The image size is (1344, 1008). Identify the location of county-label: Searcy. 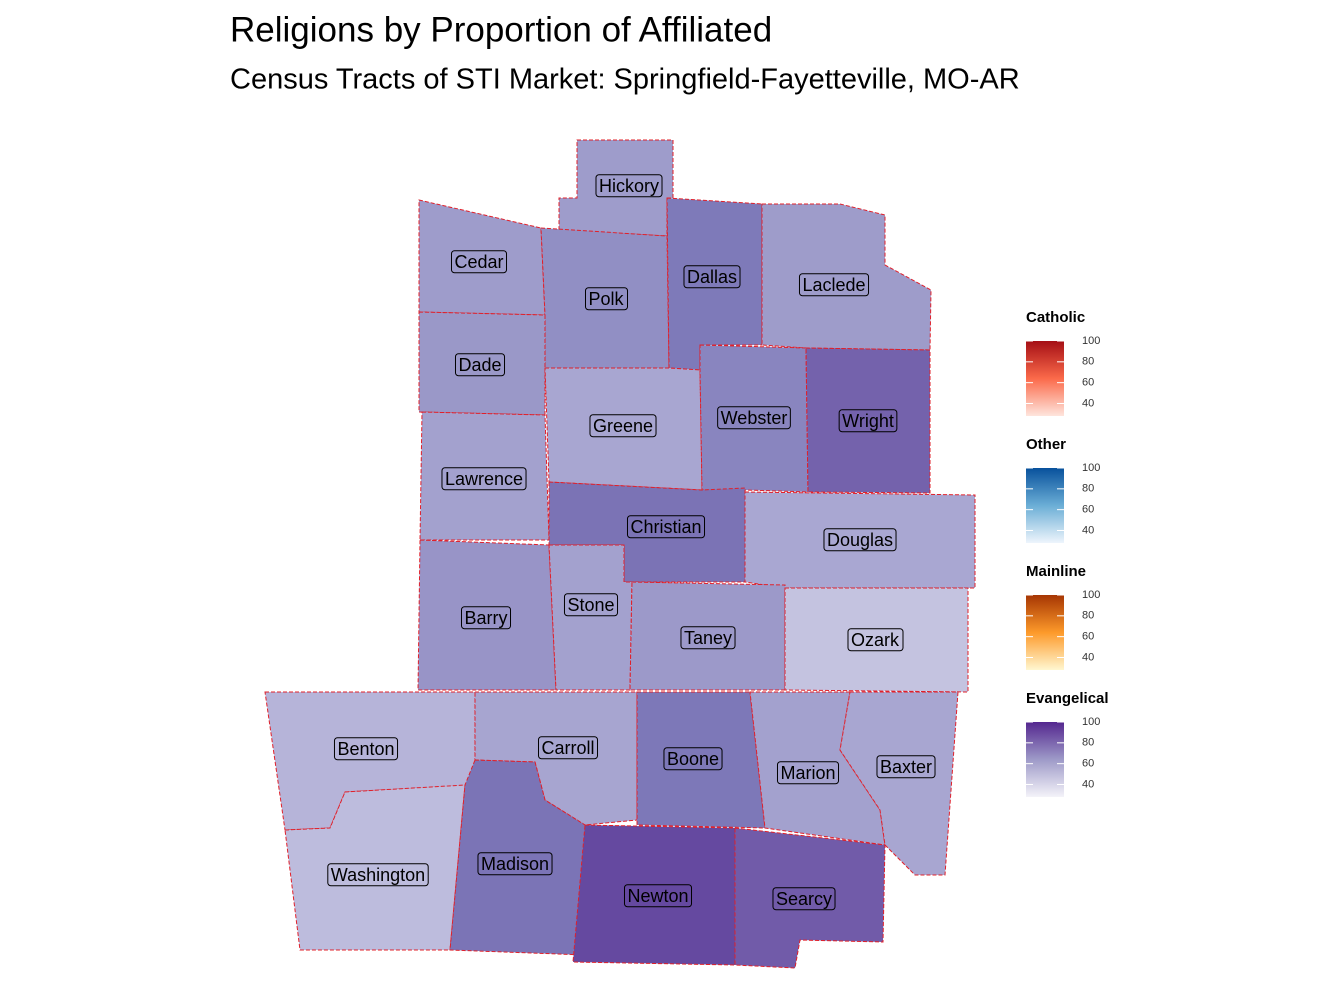
(804, 899).